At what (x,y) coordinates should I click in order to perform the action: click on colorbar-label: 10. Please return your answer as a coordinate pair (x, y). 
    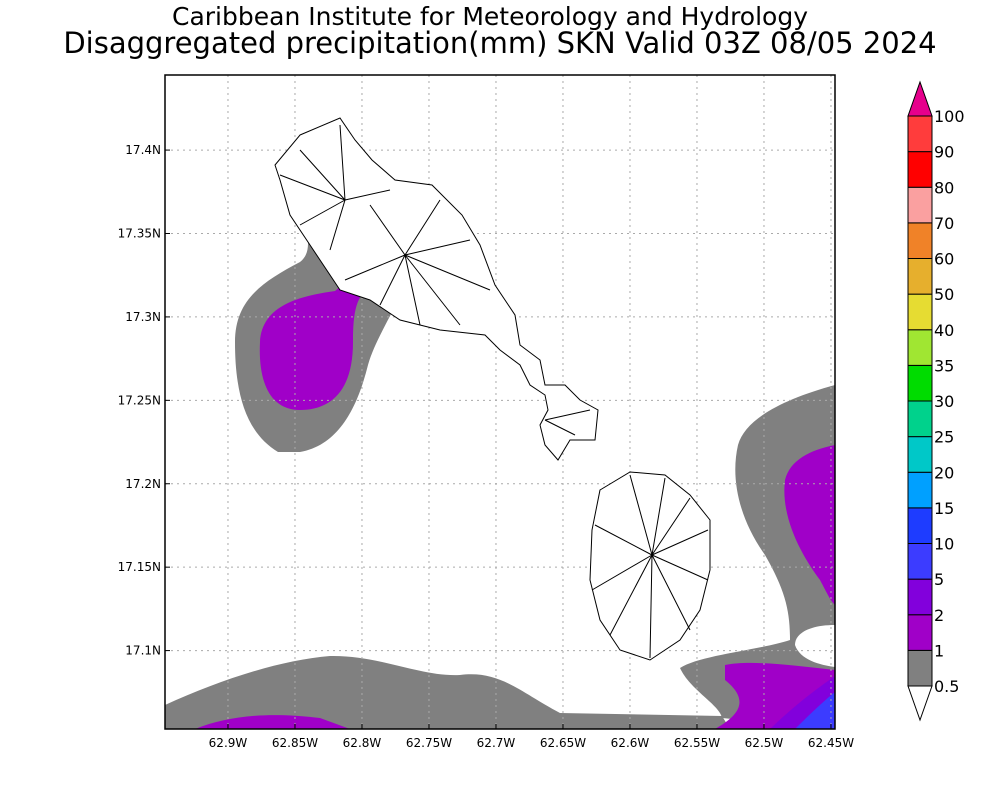
    Looking at the image, I should click on (944, 544).